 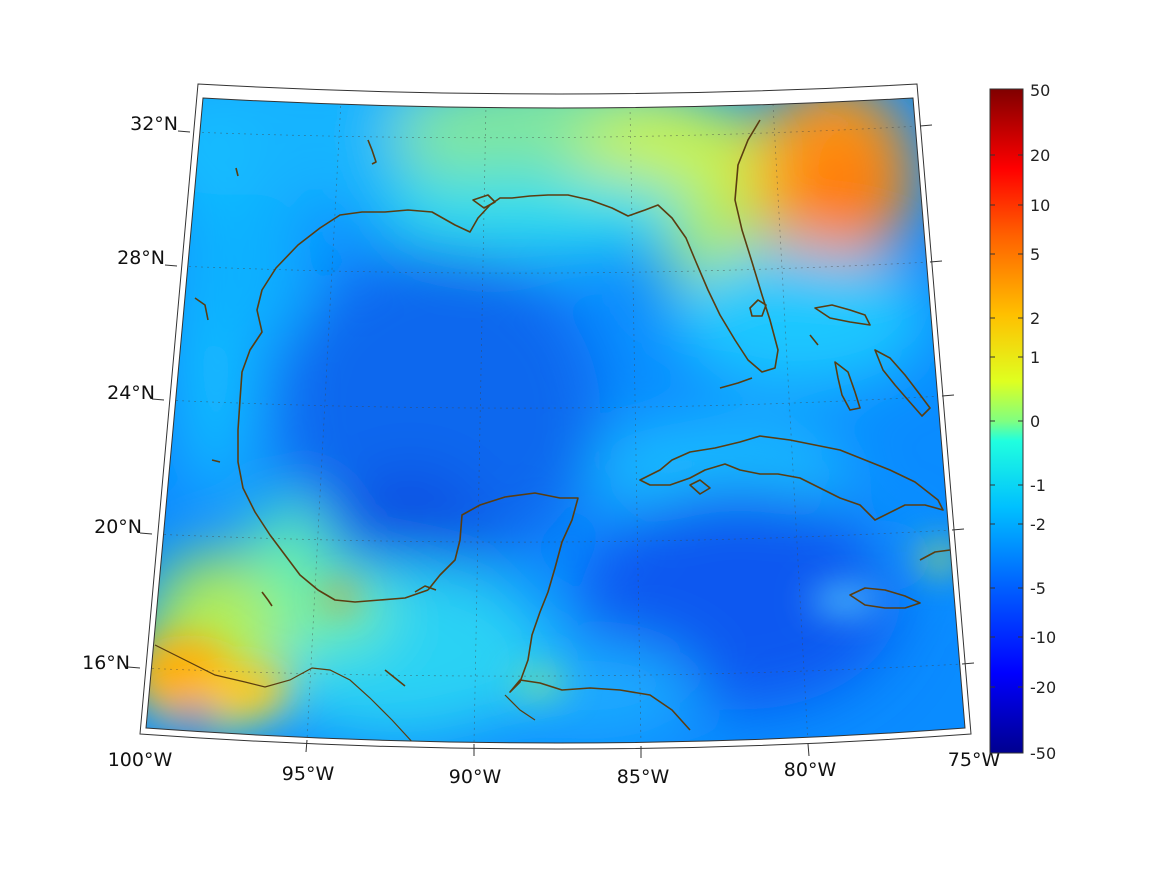 What do you see at coordinates (1043, 637) in the screenshot?
I see `colorbar-tick-label: -10` at bounding box center [1043, 637].